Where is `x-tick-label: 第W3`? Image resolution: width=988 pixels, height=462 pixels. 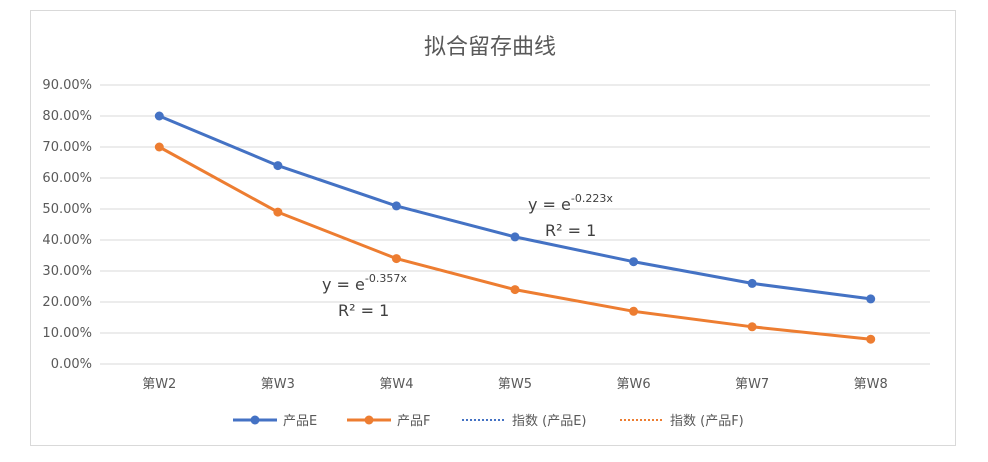
x-tick-label: 第W3 is located at coordinates (278, 384).